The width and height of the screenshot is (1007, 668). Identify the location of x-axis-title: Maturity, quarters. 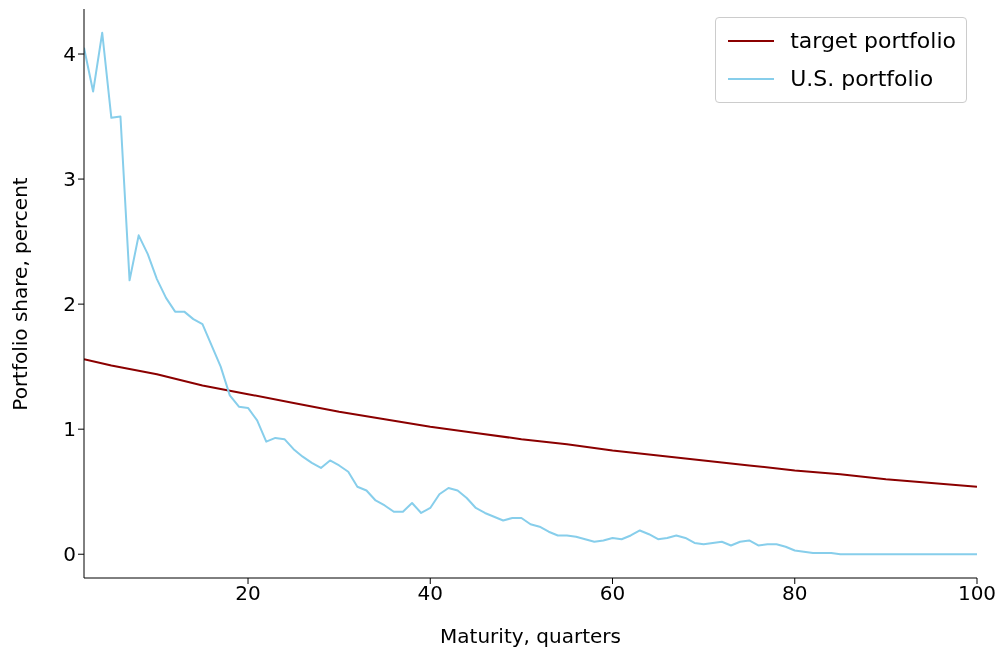
(530, 636).